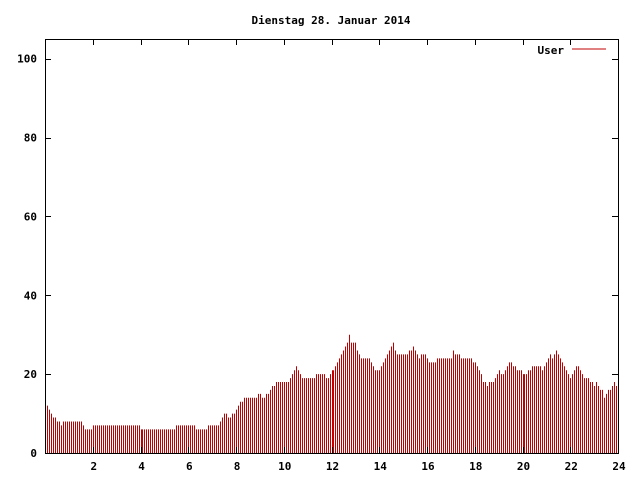  I want to click on x-tick-label: 12, so click(332, 466).